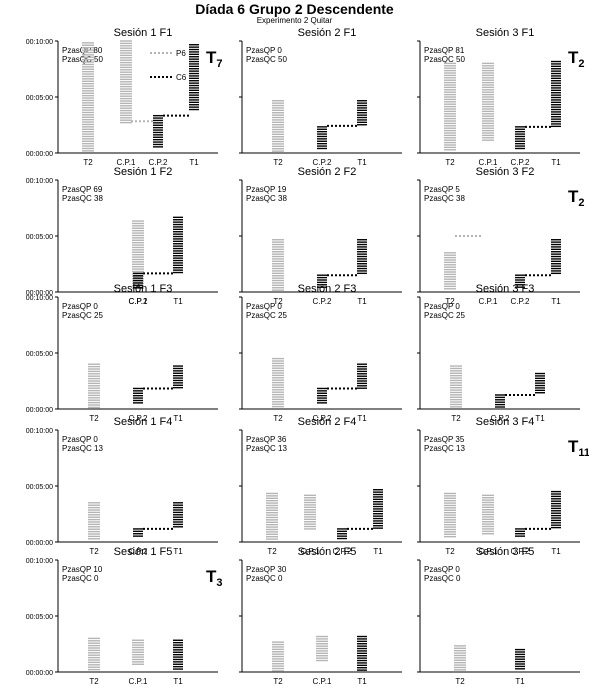 The image size is (589, 688). I want to click on panel-info: PzasQP 30, so click(266, 569).